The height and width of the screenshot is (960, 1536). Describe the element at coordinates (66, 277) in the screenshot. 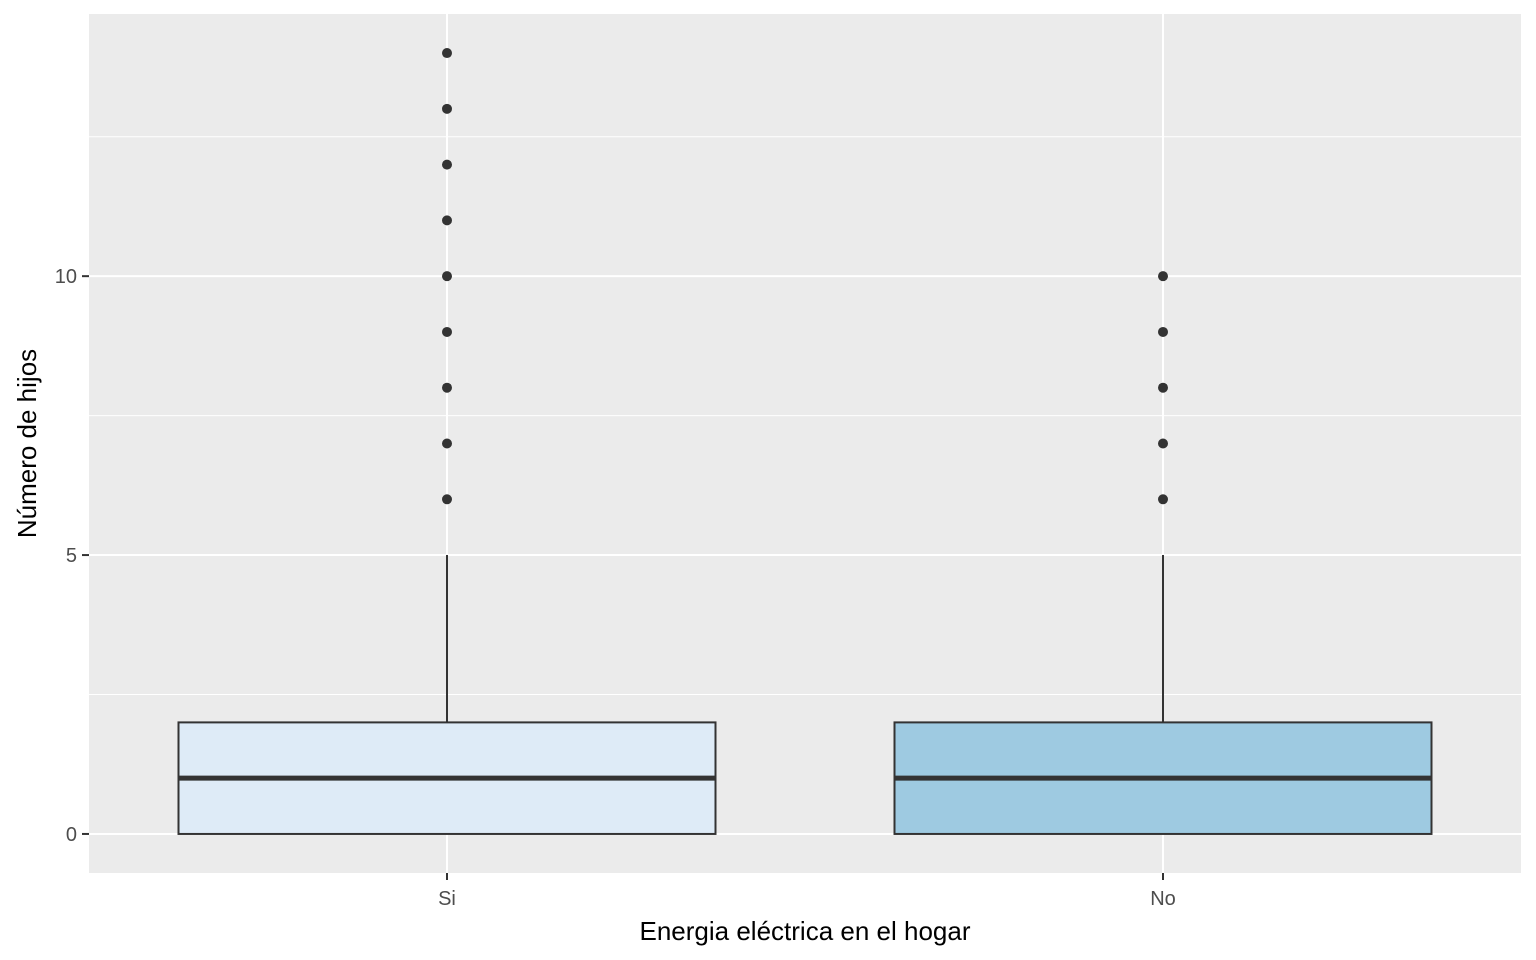

I see `y-tick-label: 10` at that location.